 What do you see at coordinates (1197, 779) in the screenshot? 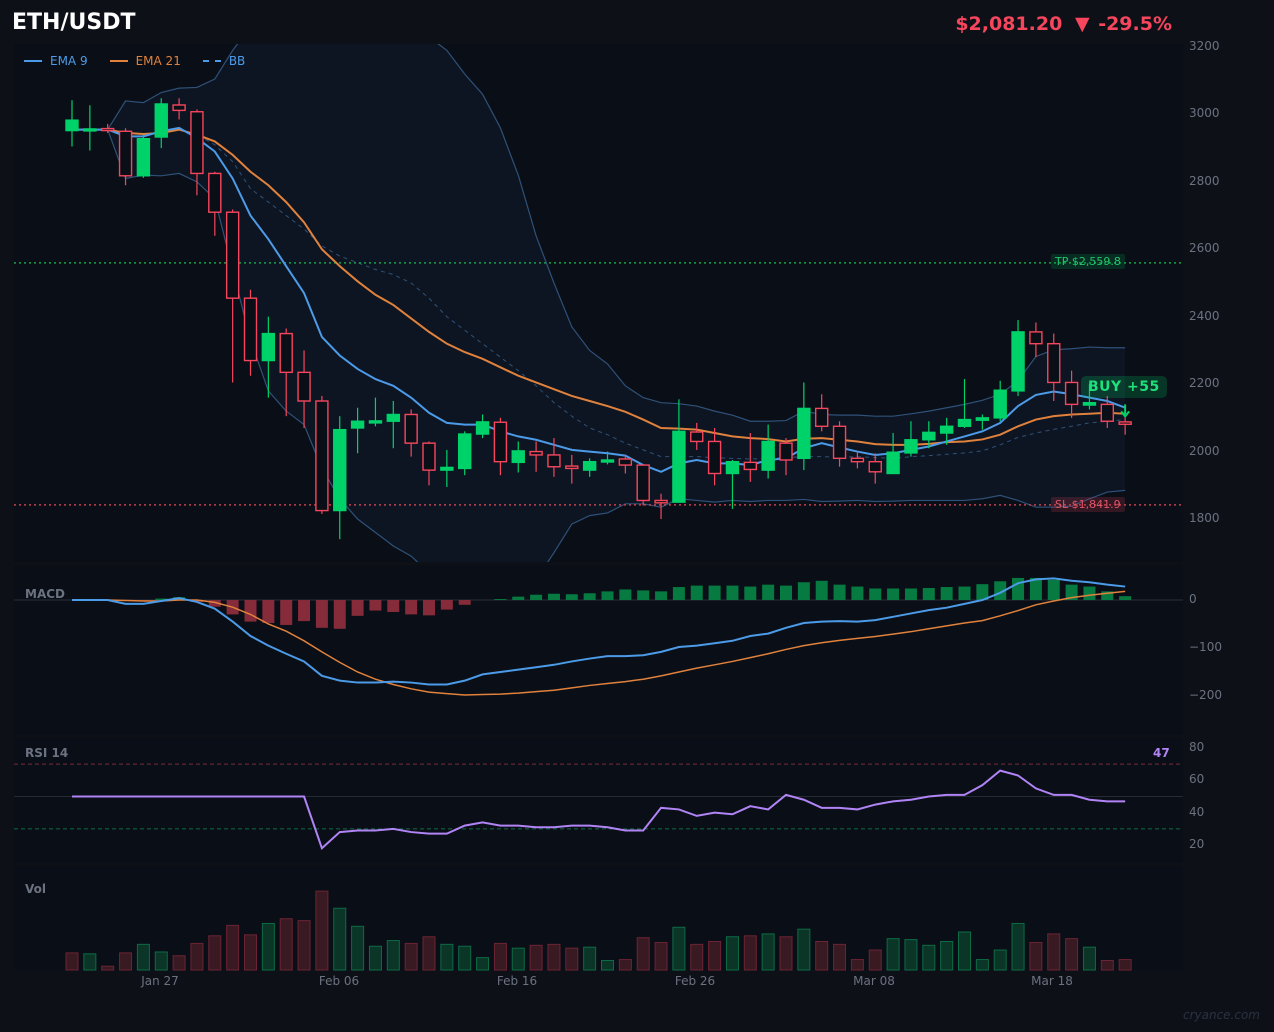
I see `rsi-axis-tick: 60` at bounding box center [1197, 779].